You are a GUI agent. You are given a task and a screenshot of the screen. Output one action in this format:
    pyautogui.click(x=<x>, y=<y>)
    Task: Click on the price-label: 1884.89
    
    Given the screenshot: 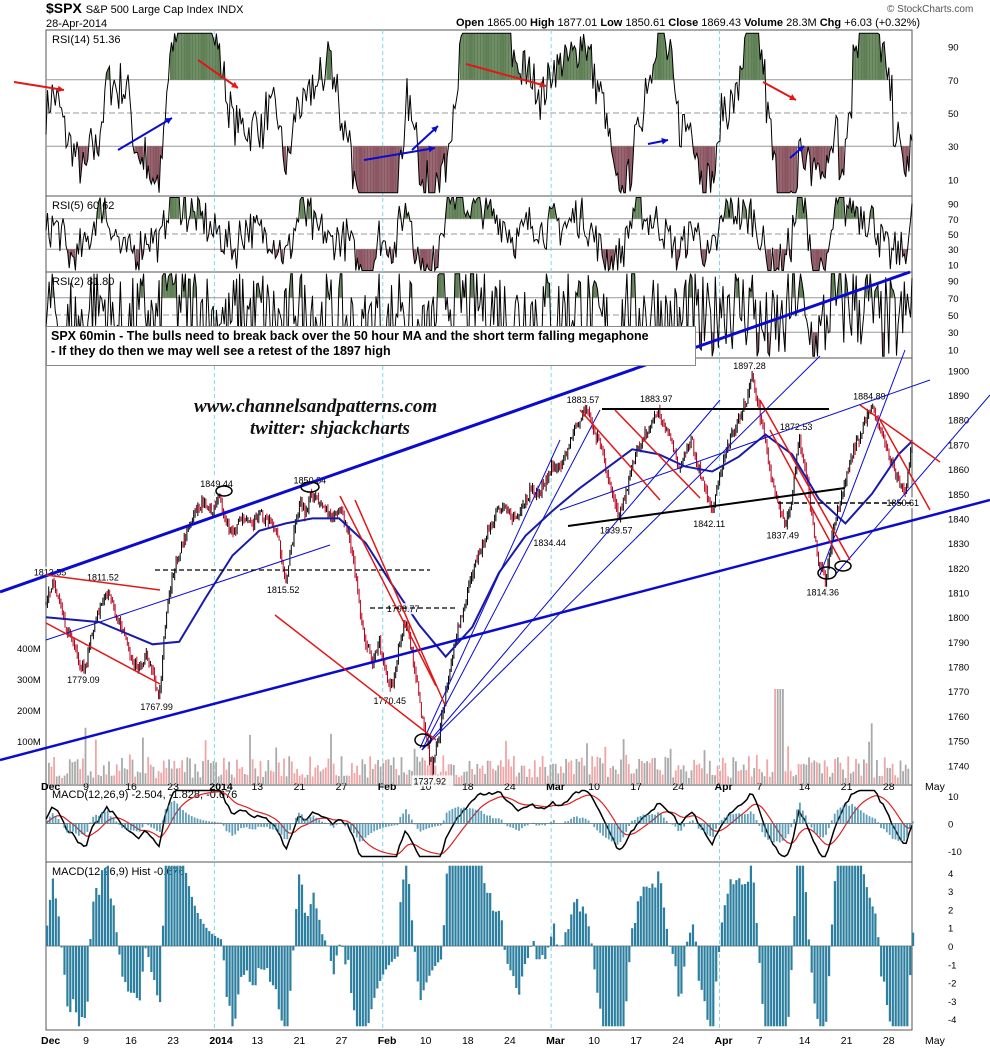 What is the action you would take?
    pyautogui.click(x=869, y=397)
    